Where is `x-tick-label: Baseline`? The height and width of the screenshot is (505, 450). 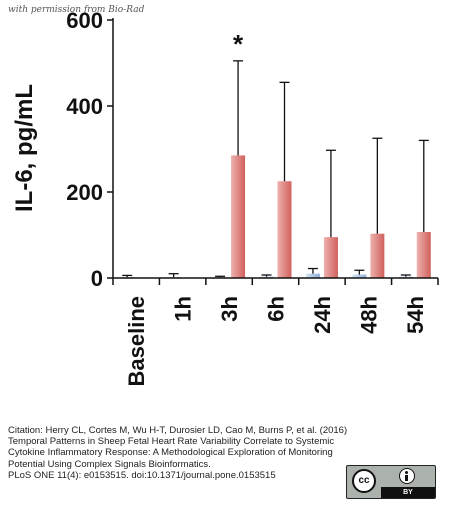 x-tick-label: Baseline is located at coordinates (136, 341).